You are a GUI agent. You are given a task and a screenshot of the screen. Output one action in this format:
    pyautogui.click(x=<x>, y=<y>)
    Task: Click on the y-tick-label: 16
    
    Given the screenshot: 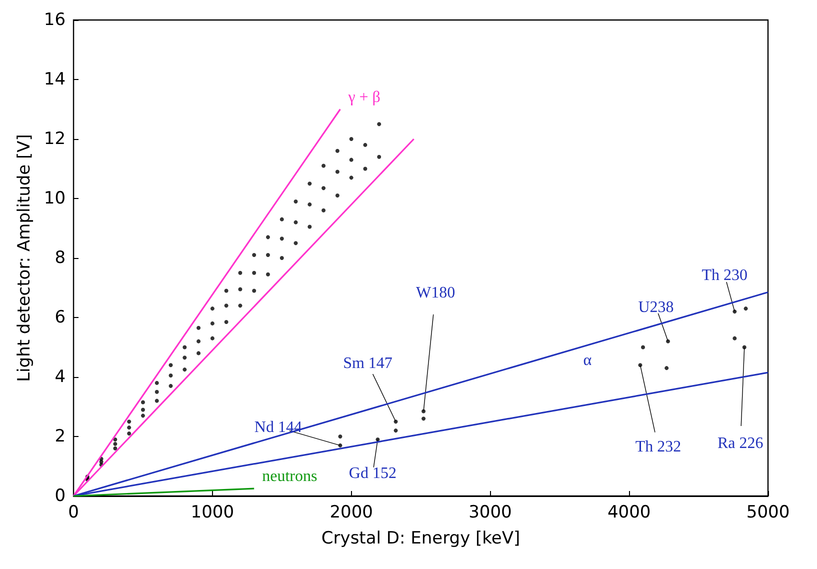 What is the action you would take?
    pyautogui.click(x=55, y=20)
    